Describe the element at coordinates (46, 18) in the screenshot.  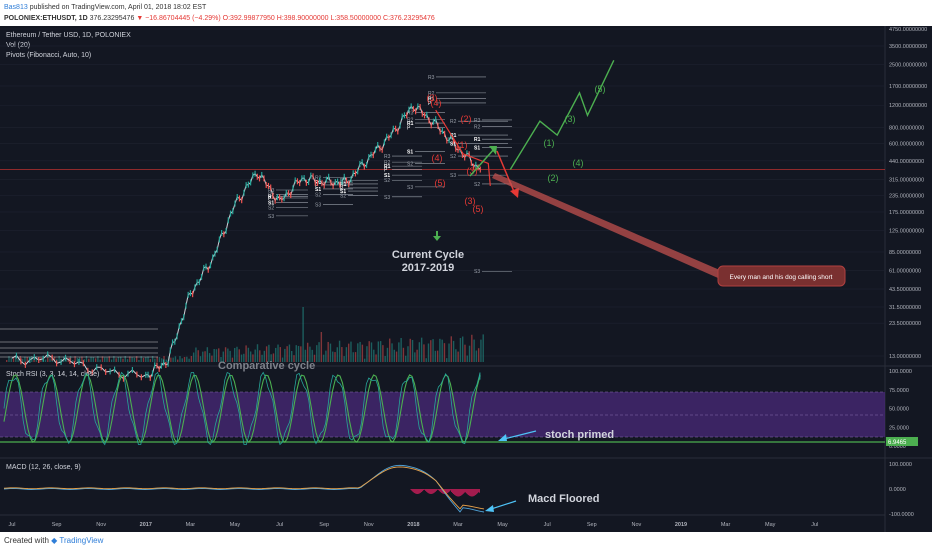
I see `symbol-text: POLONIEX:ETHUSDT, 1D` at that location.